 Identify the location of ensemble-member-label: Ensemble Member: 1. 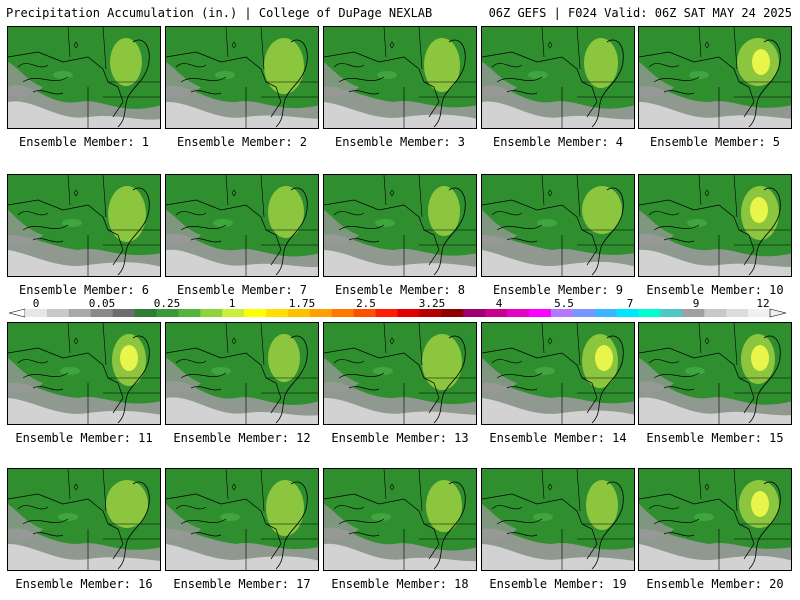
(84, 142).